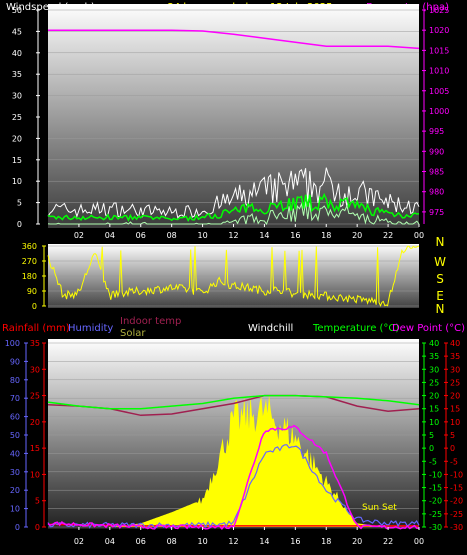 Image resolution: width=467 pixels, height=555 pixels. What do you see at coordinates (434, 409) in the screenshot?
I see `temperature-tick-label: 15` at bounding box center [434, 409].